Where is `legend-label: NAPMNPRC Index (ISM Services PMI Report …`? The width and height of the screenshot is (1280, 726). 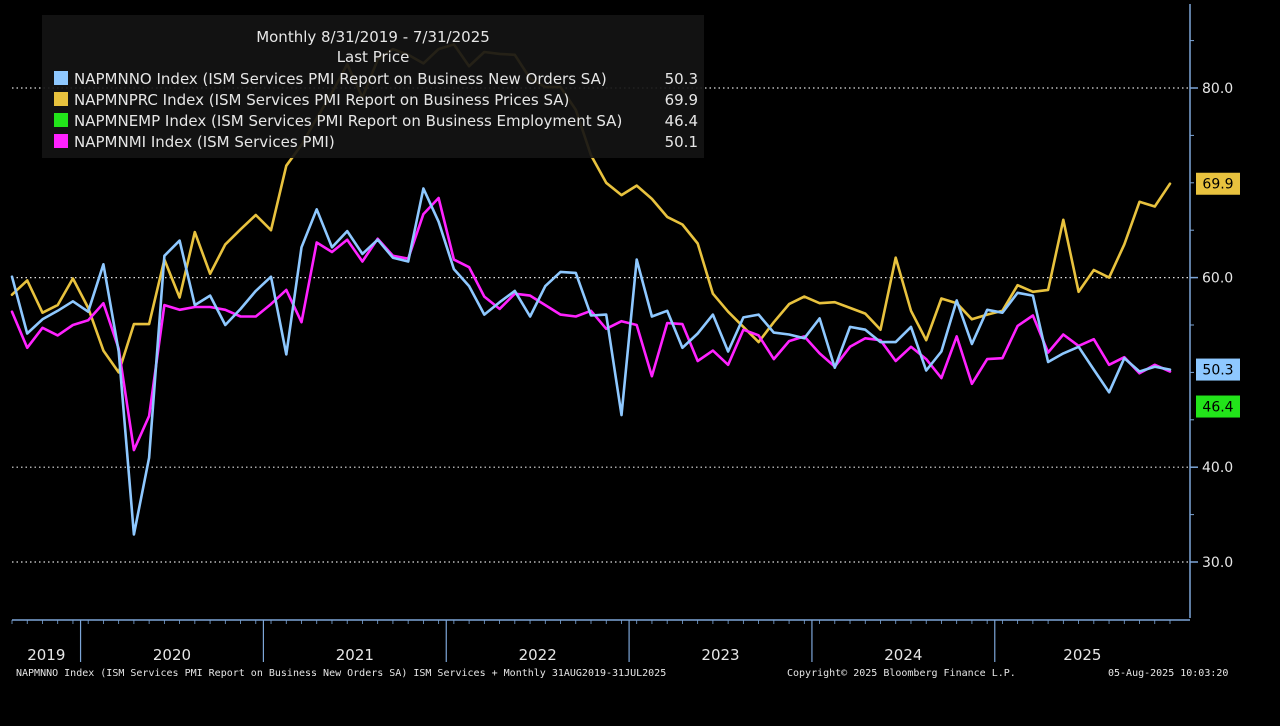 legend-label: NAPMNPRC Index (ISM Services PMI Report … is located at coordinates (321, 100).